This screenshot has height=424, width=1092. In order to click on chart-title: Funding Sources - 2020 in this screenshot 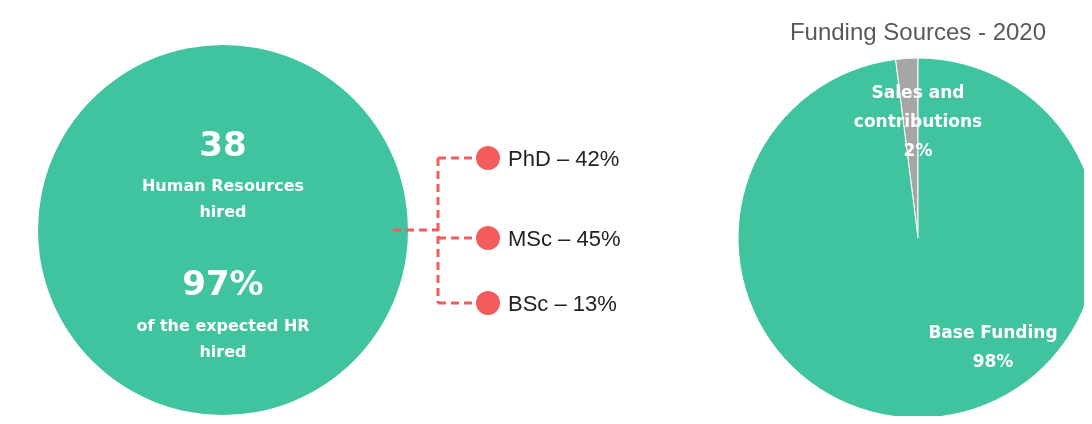, I will do `click(918, 31)`.